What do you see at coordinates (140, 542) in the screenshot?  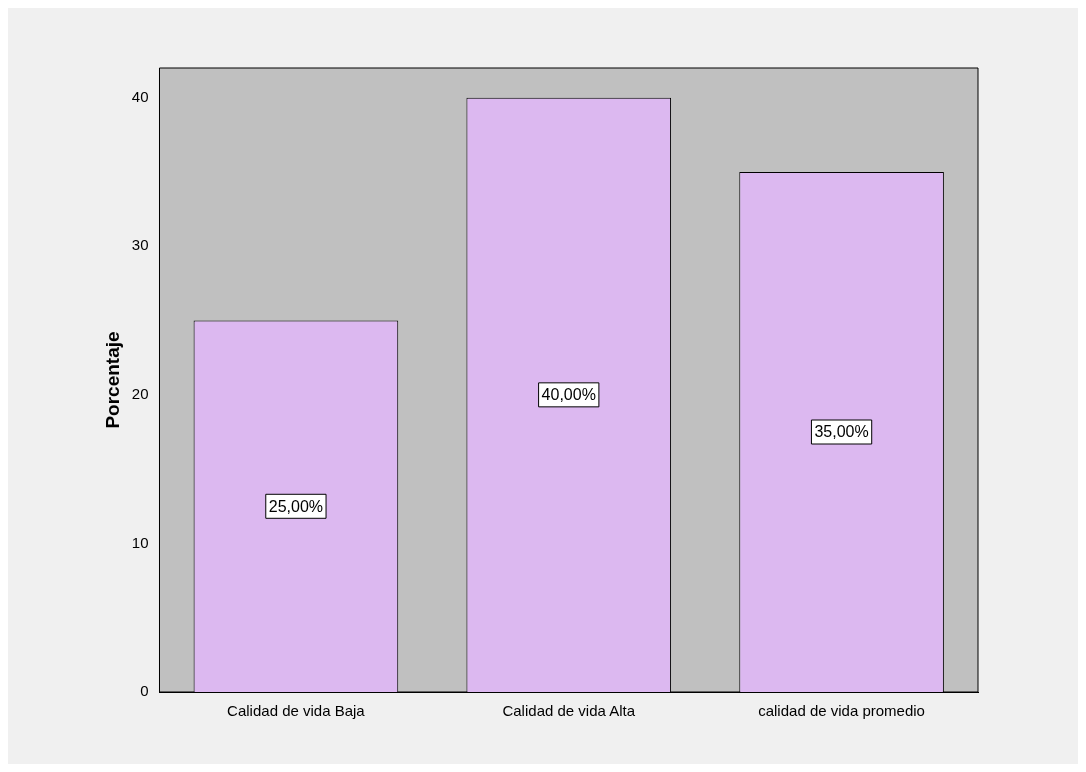 I see `y-tick-label: 10` at bounding box center [140, 542].